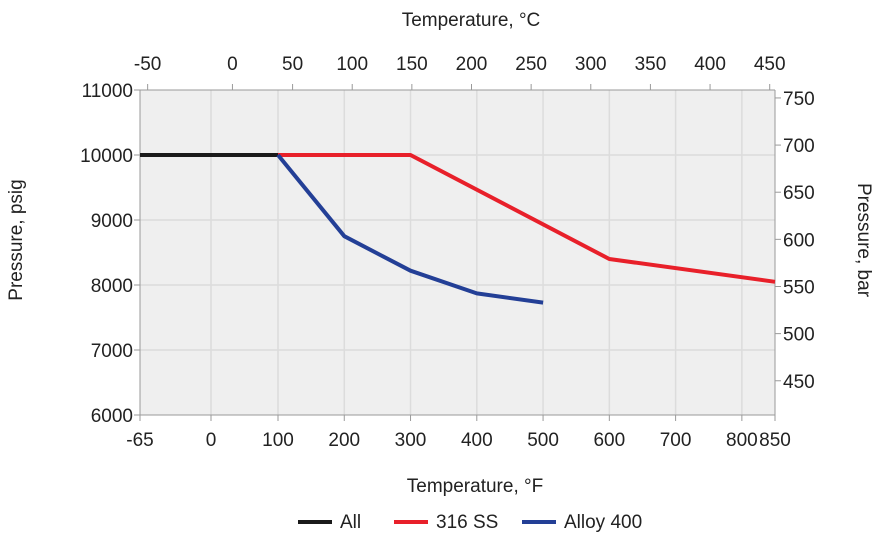 The height and width of the screenshot is (546, 872). What do you see at coordinates (232, 64) in the screenshot?
I see `x-top-tick-label: 0` at bounding box center [232, 64].